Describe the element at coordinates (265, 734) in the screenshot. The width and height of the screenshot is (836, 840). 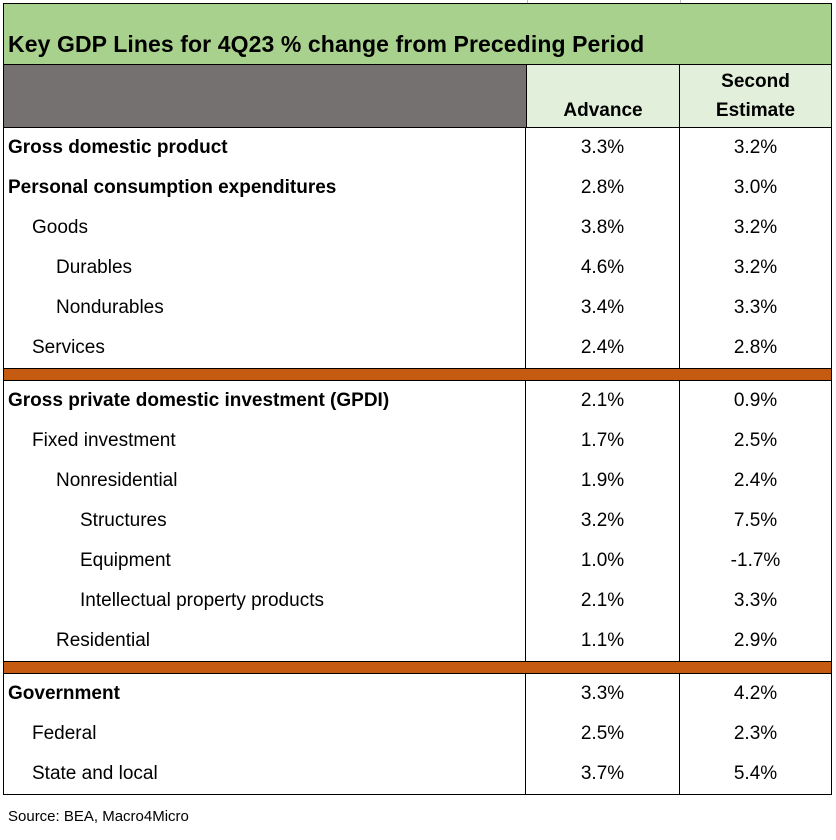
I see `row-label: Federal` at that location.